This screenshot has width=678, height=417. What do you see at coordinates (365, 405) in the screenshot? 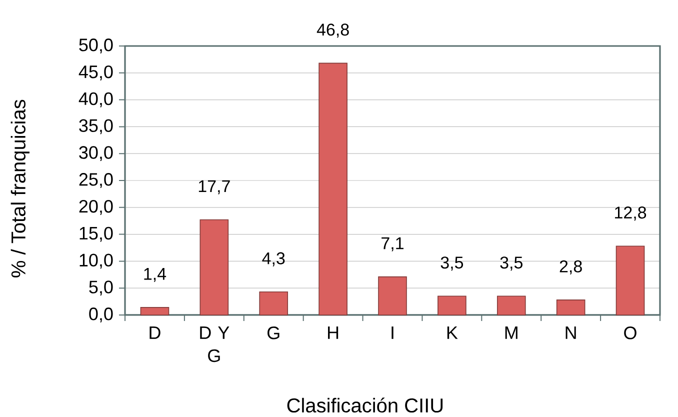
I see `x-axis-title: Clasificación CIIU` at bounding box center [365, 405].